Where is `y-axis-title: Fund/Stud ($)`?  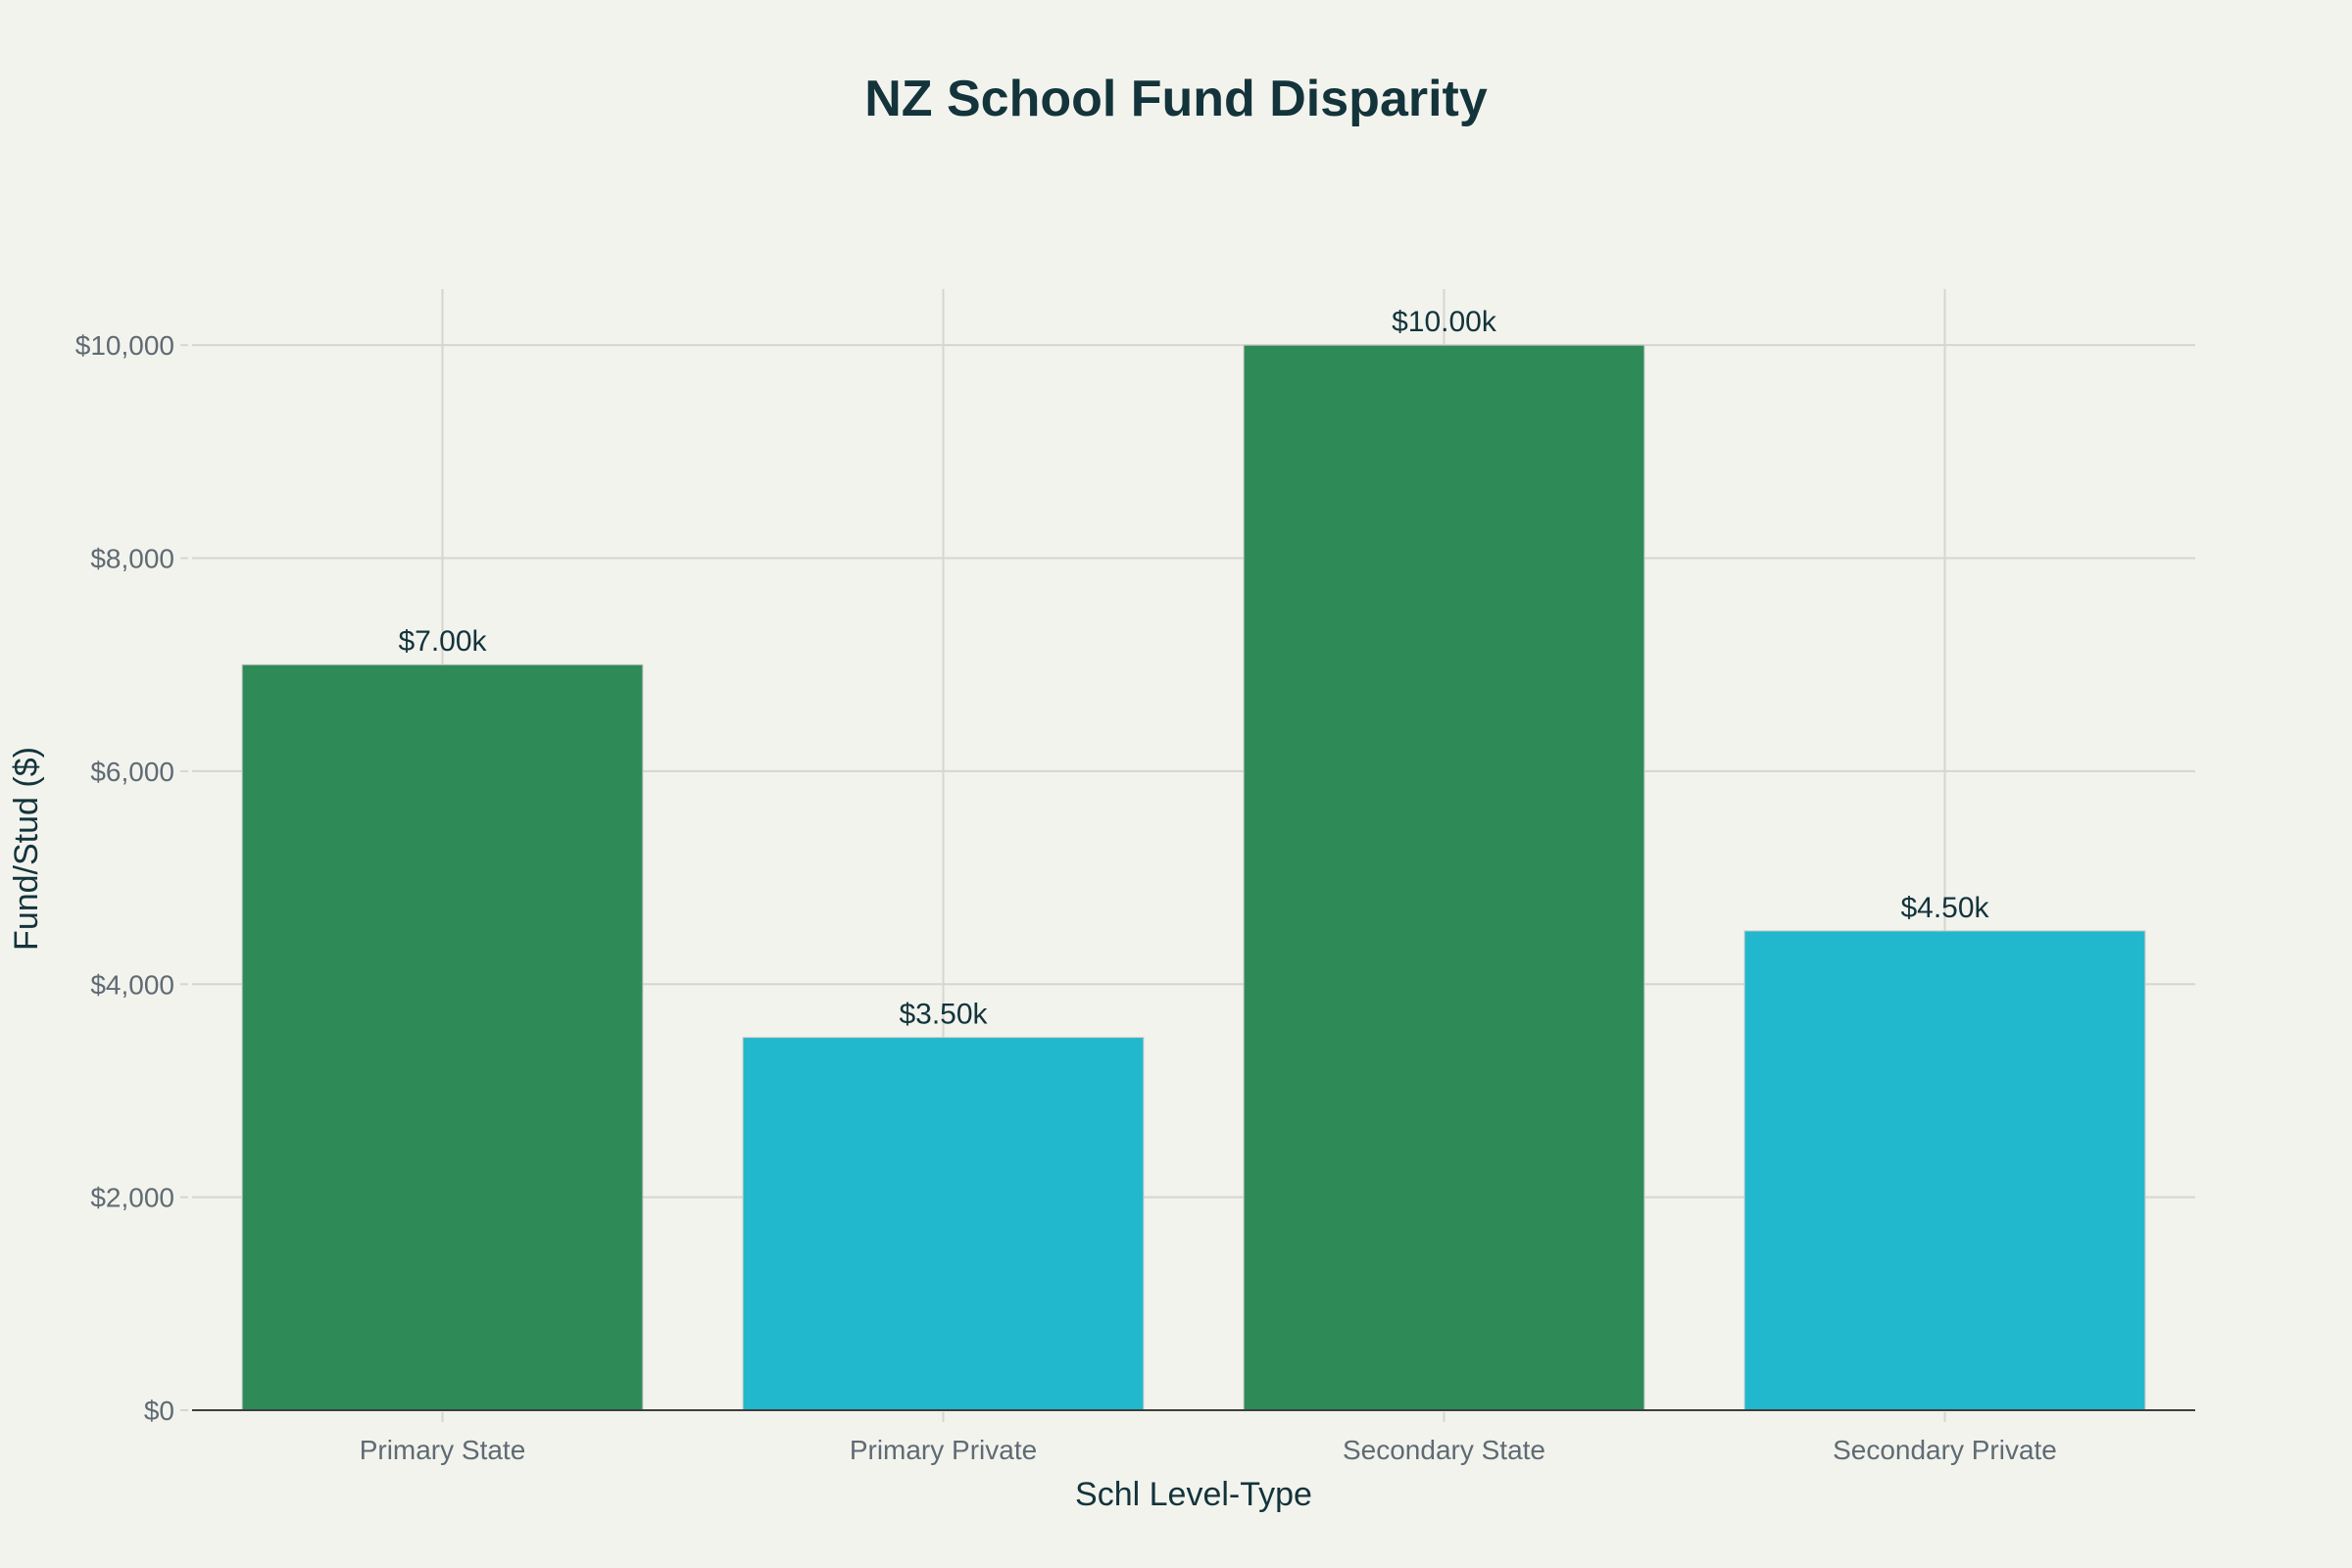 y-axis-title: Fund/Stud ($) is located at coordinates (26, 849).